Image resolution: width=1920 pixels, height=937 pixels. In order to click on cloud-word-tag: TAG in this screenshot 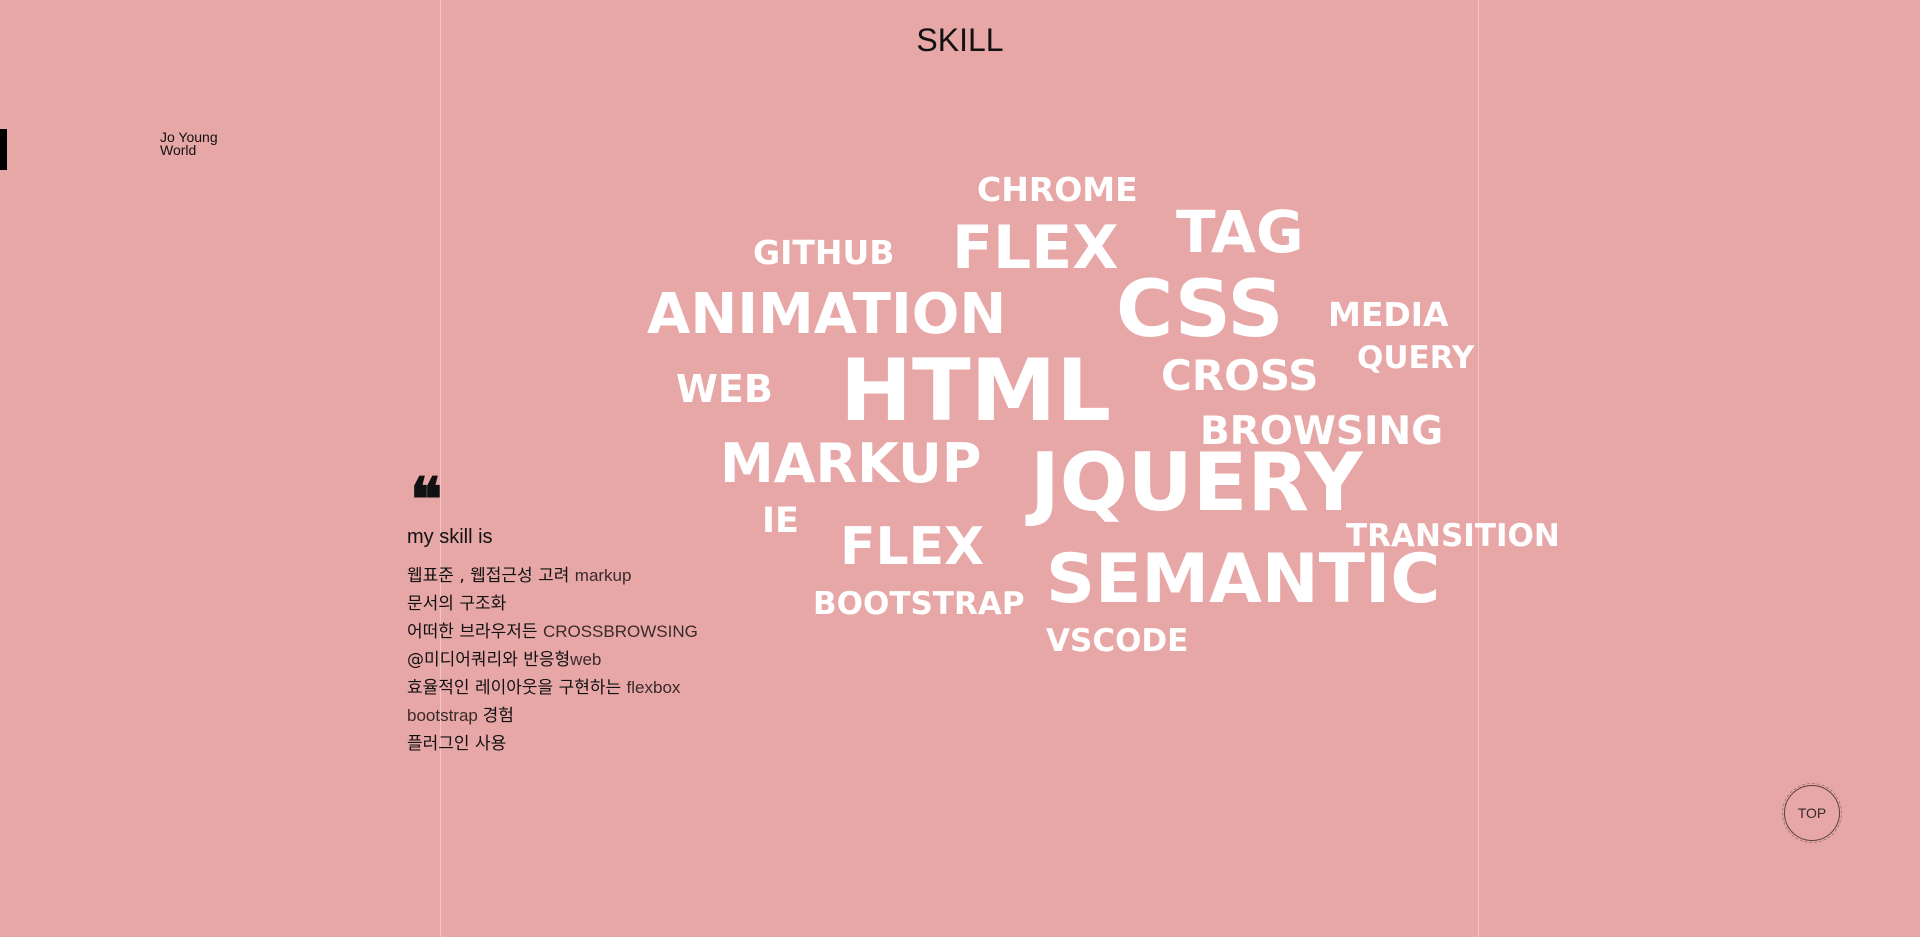, I will do `click(1240, 232)`.